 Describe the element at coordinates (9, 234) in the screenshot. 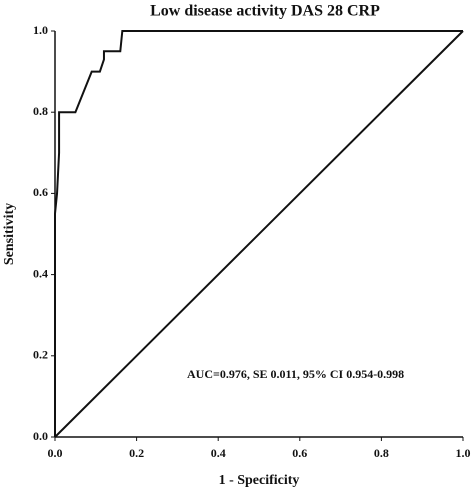

I see `y-axis-label: Sensitivity` at that location.